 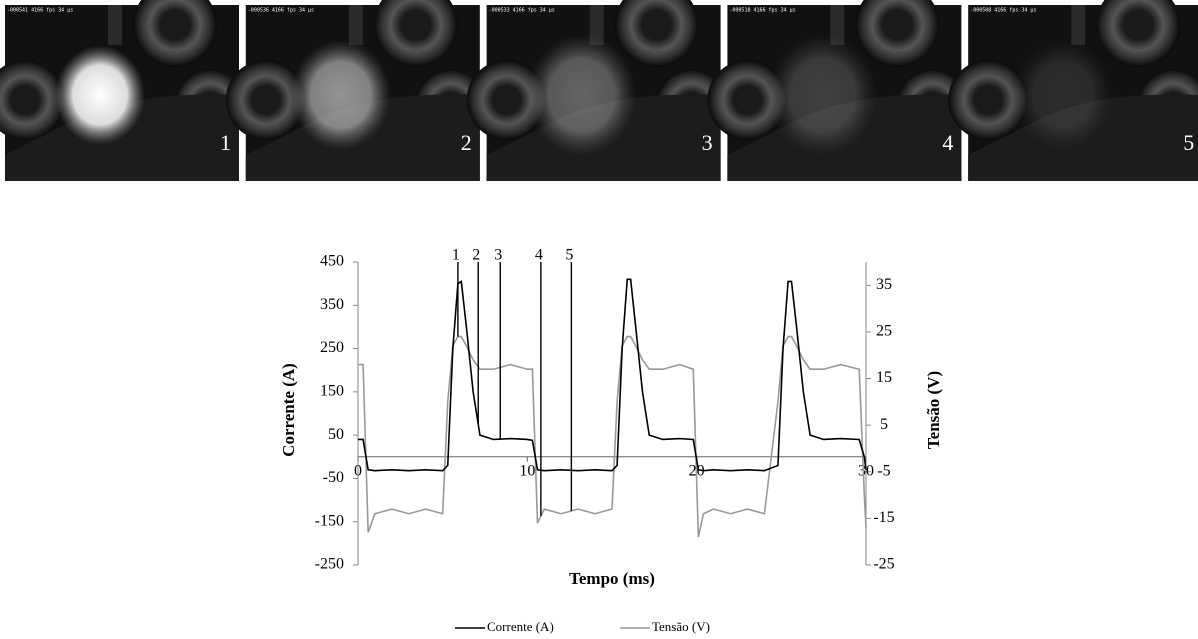 What do you see at coordinates (358, 470) in the screenshot?
I see `x-tick-label: 0` at bounding box center [358, 470].